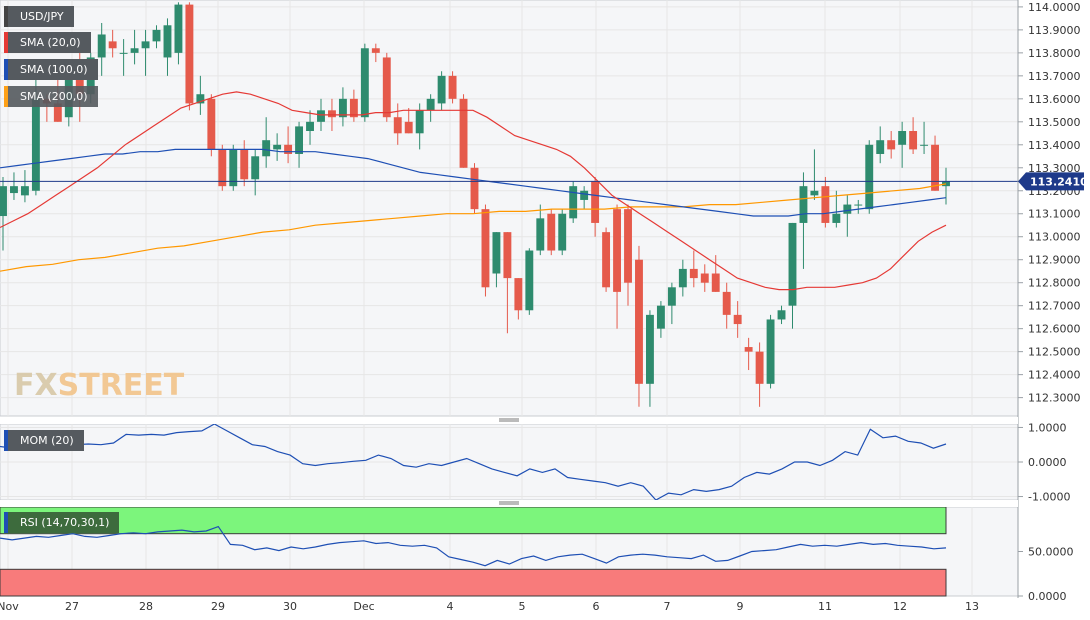  I want to click on x-tick-label: 13, so click(972, 606).